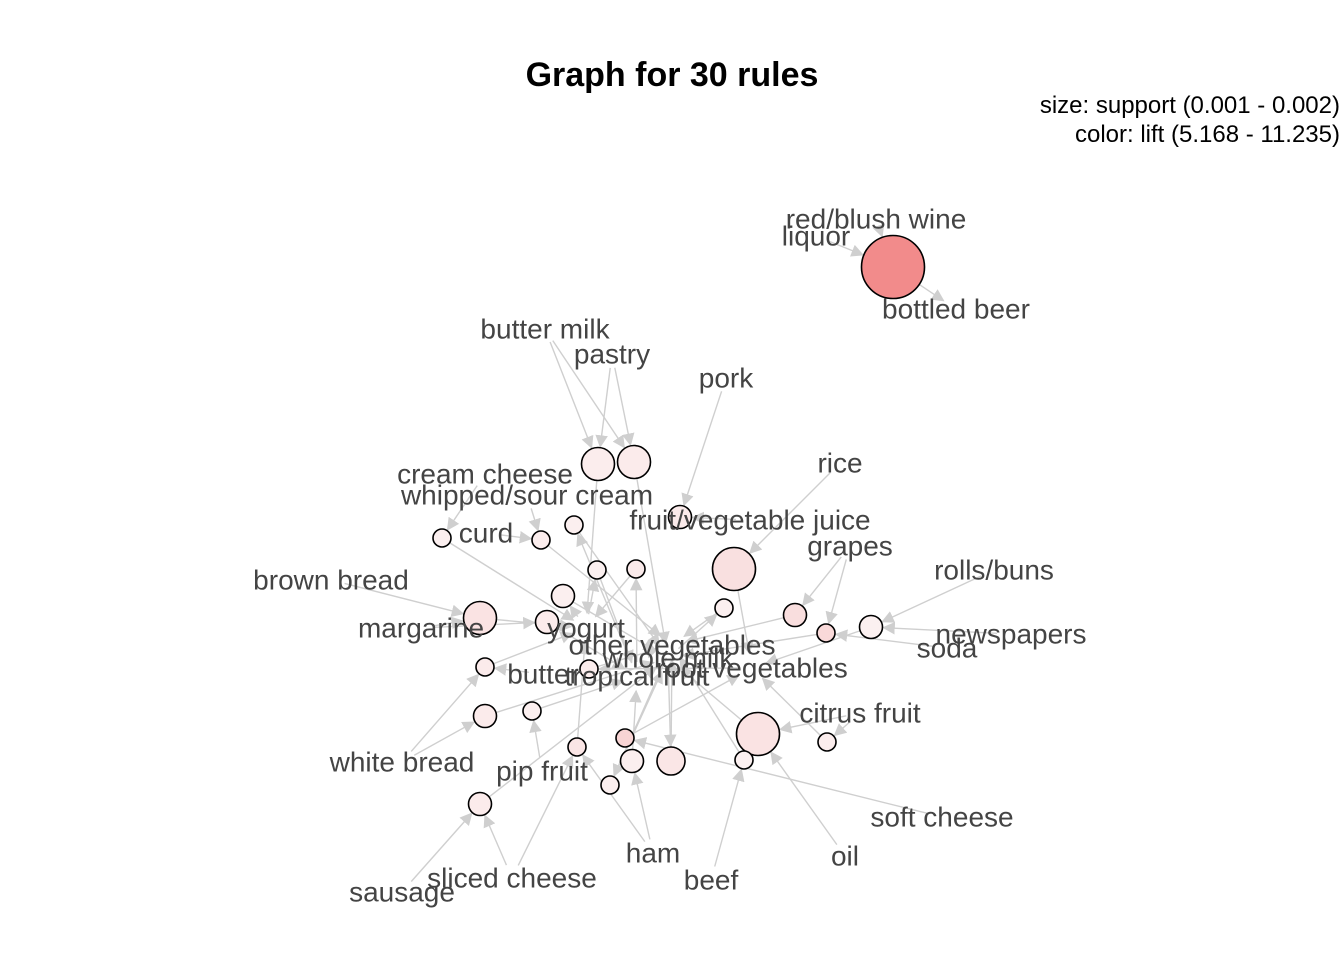 The height and width of the screenshot is (960, 1344). Describe the element at coordinates (956, 309) in the screenshot. I see `item-label-bottled-beer: bottled beer` at that location.